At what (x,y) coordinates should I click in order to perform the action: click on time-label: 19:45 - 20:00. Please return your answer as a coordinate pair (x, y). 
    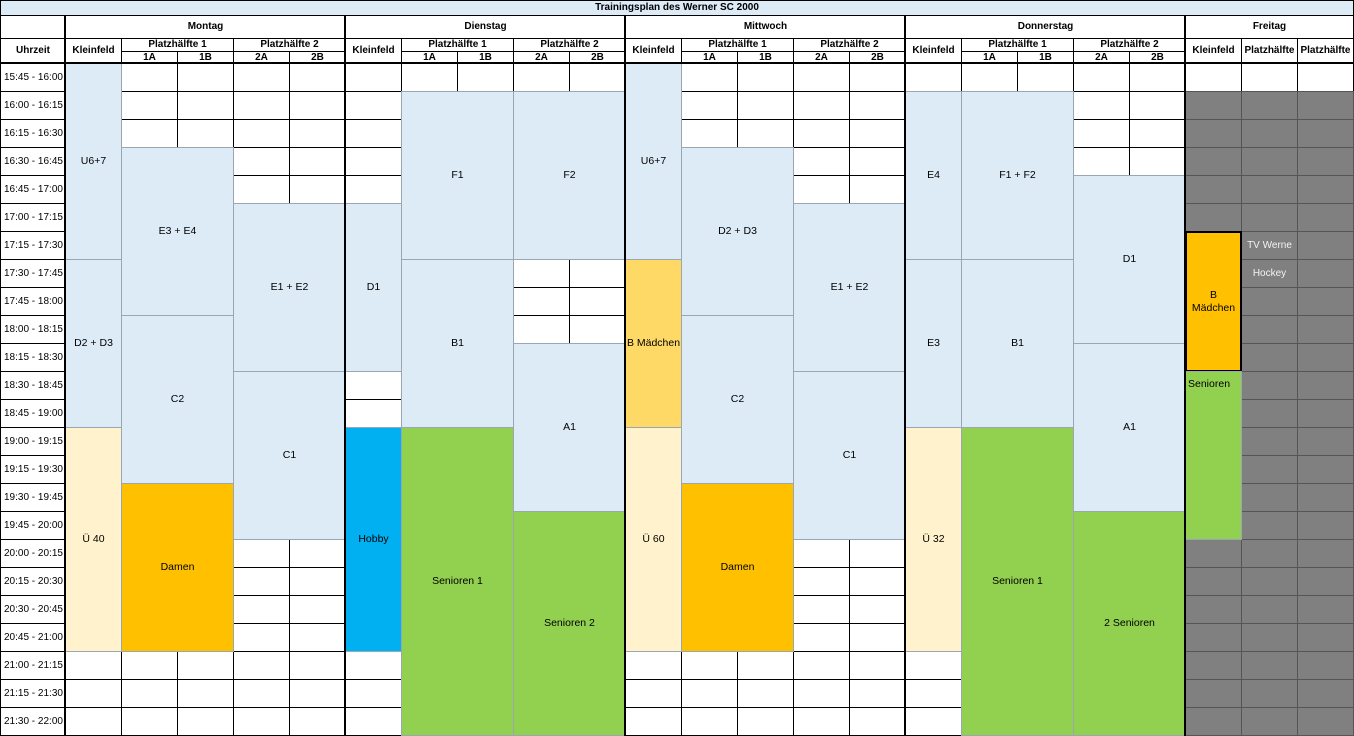
    Looking at the image, I should click on (33, 525).